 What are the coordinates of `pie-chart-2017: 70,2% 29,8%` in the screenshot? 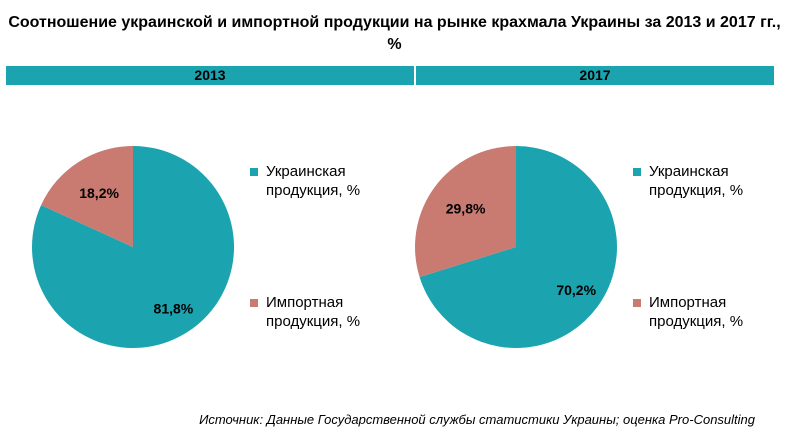 It's located at (516, 247).